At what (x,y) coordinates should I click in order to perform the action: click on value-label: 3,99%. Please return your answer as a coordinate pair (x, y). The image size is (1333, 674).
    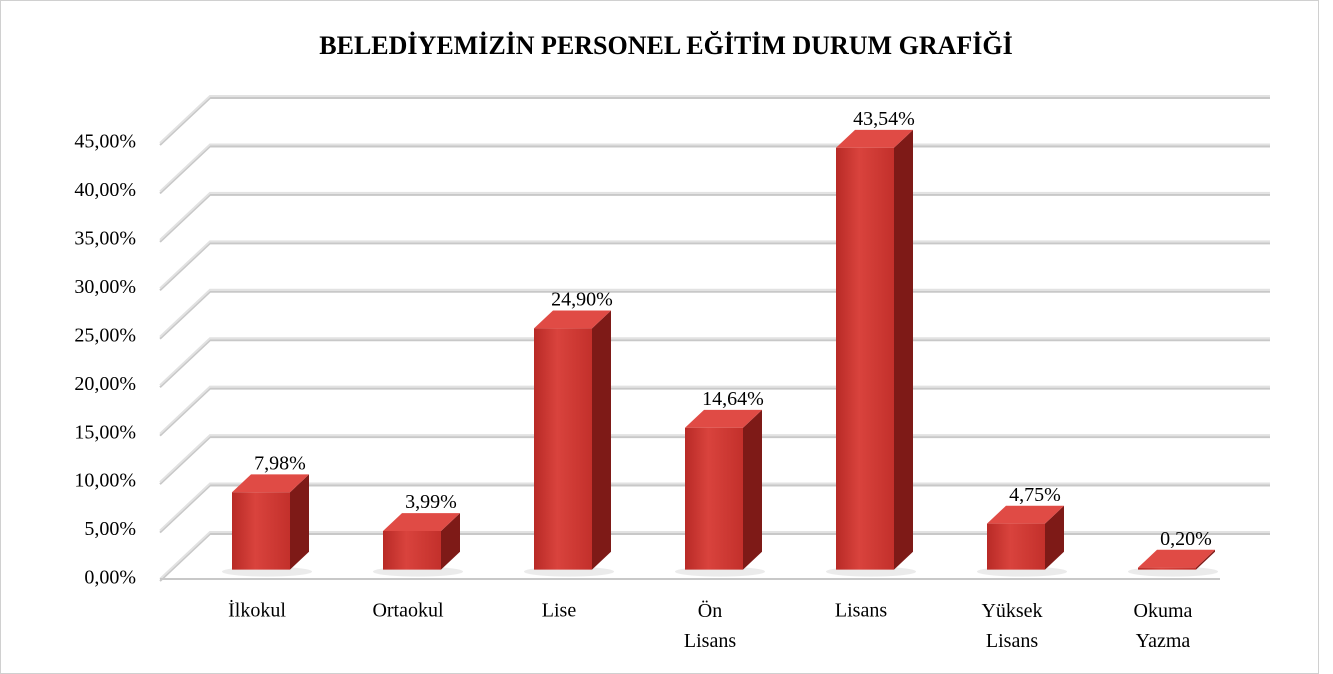
    Looking at the image, I should click on (431, 502).